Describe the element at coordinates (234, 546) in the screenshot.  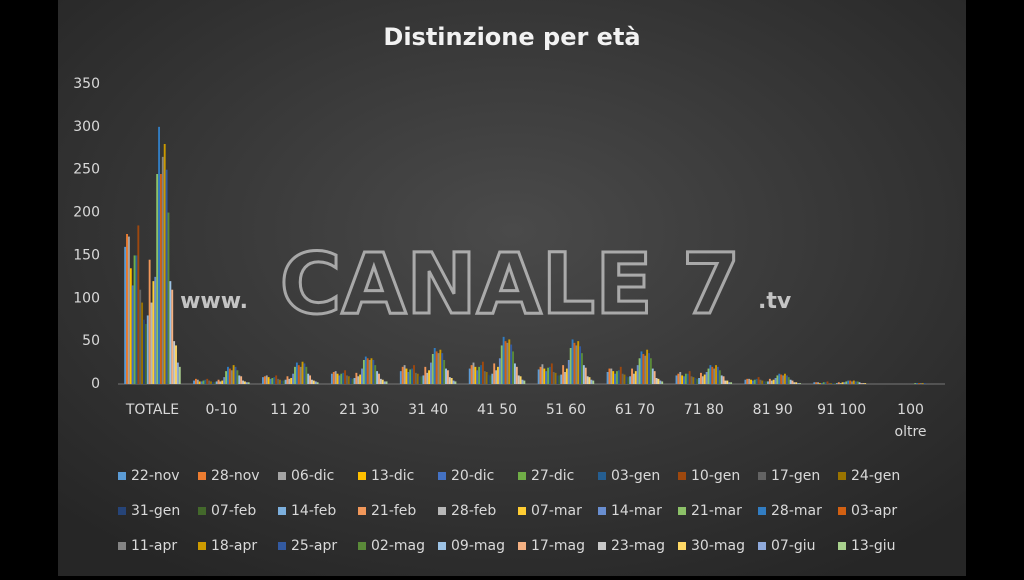
I see `legend-label: 18-apr` at that location.